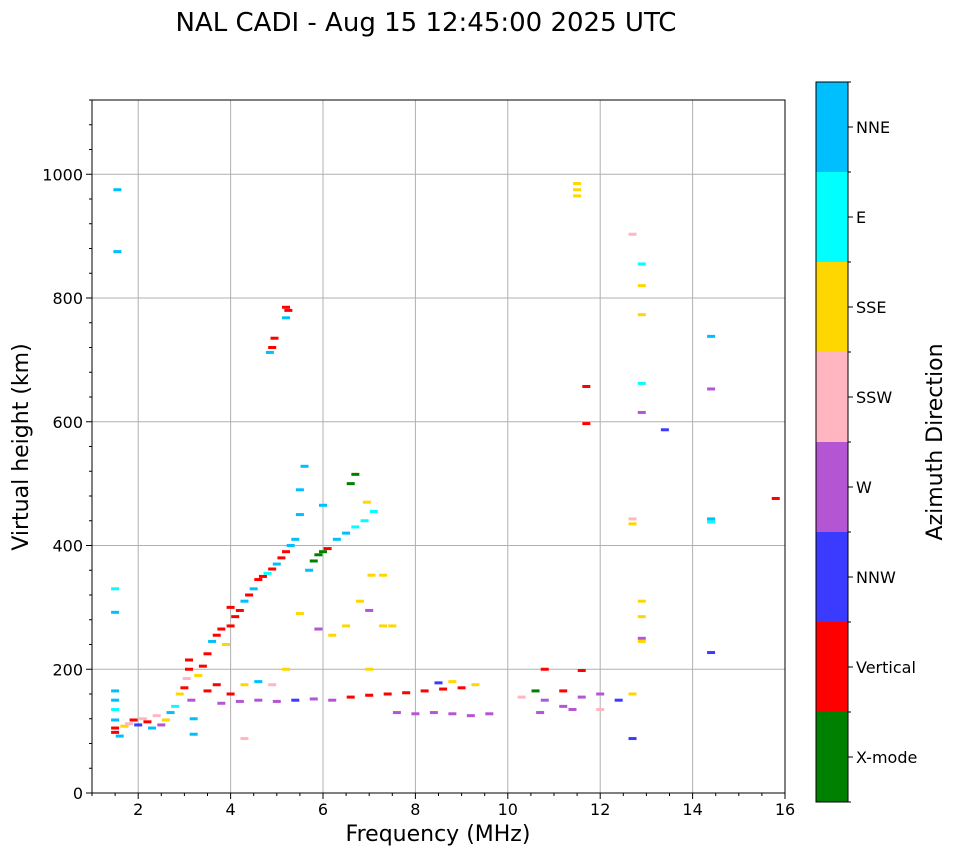 The width and height of the screenshot is (958, 857). Describe the element at coordinates (832, 397) in the screenshot. I see `colorbar-swatch` at that location.